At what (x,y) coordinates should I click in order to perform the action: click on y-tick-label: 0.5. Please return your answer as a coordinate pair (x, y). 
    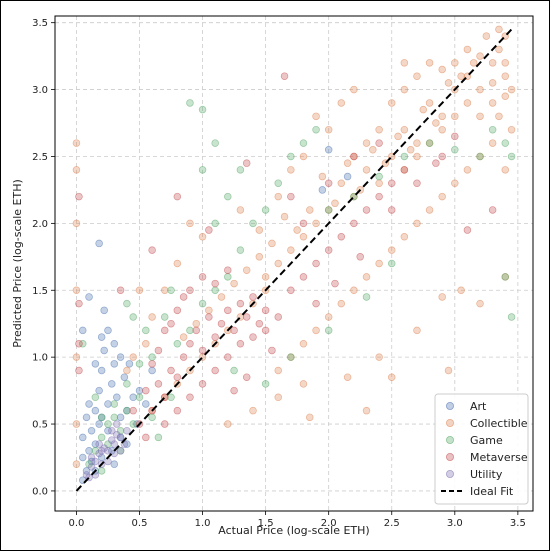
    Looking at the image, I should click on (40, 425).